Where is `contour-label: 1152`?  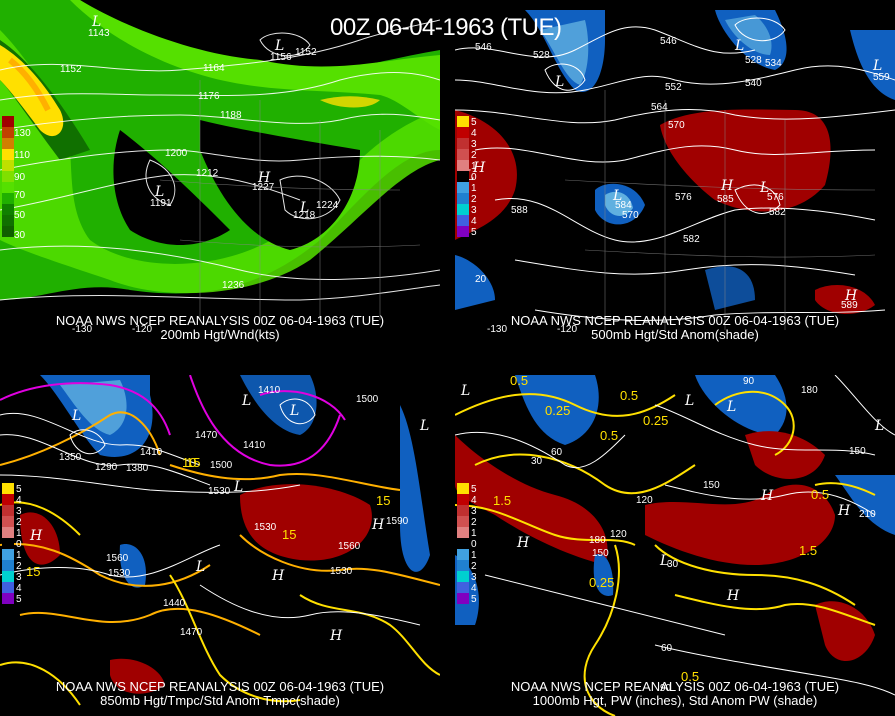
contour-label: 1152 is located at coordinates (306, 52).